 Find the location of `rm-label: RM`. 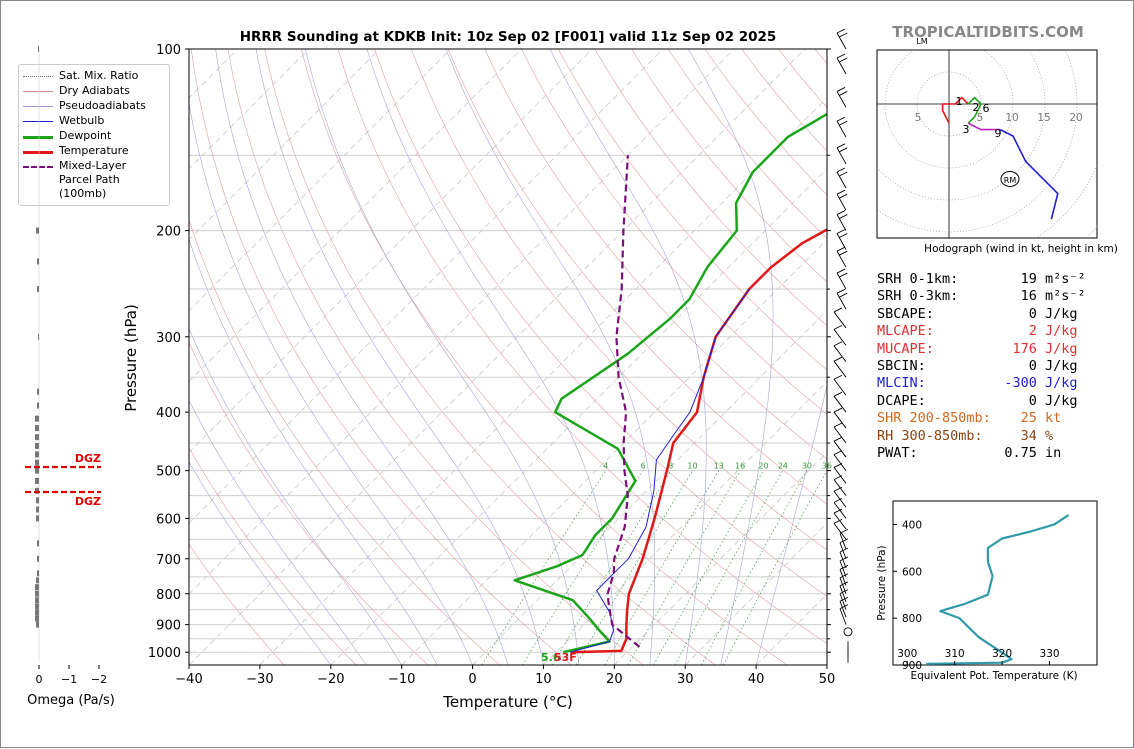

rm-label: RM is located at coordinates (1010, 180).